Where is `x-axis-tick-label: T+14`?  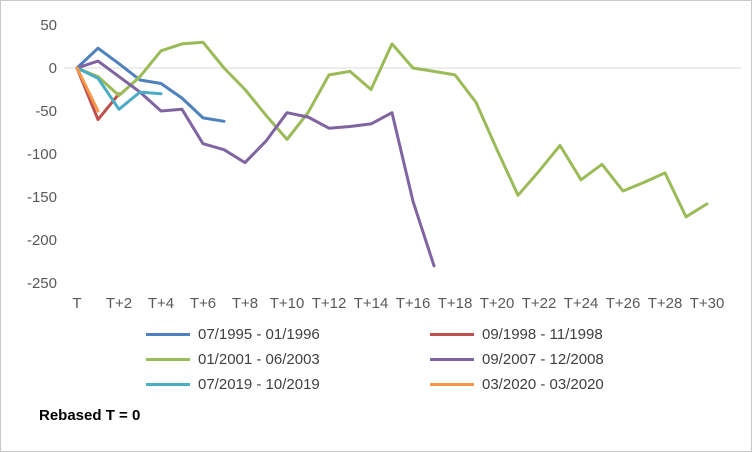 x-axis-tick-label: T+14 is located at coordinates (371, 303).